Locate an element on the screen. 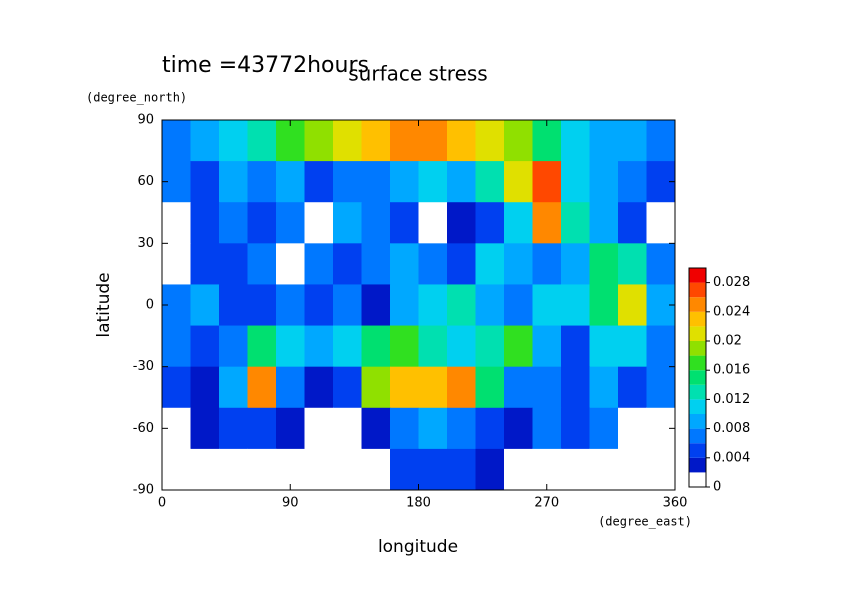 This screenshot has width=842, height=595. x-axis-label: longitude is located at coordinates (418, 547).